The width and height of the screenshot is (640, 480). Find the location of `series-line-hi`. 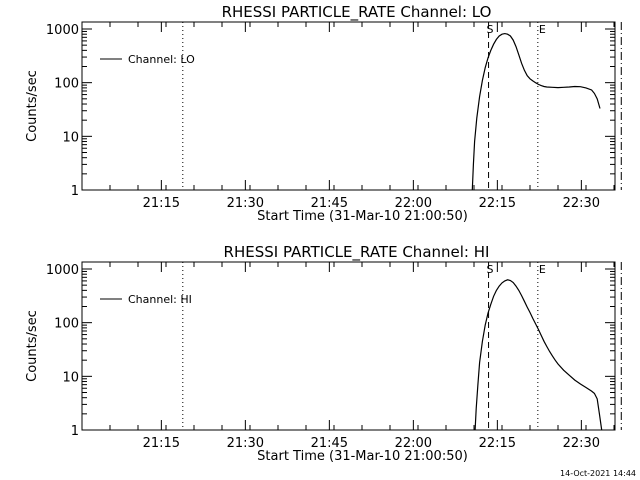

series-line-hi is located at coordinates (538, 355).